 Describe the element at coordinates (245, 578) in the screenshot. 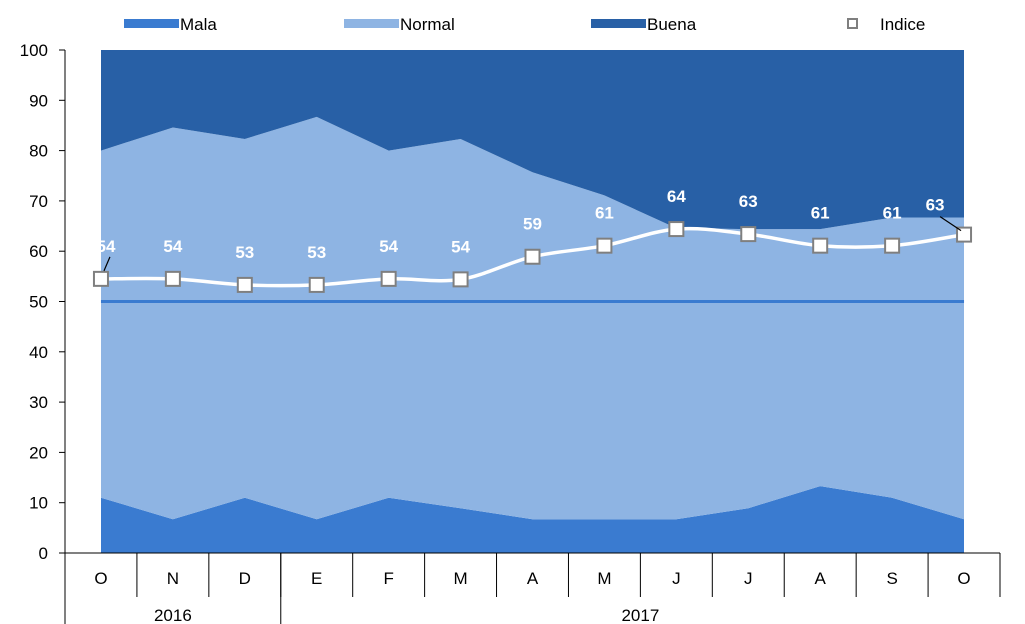

I see `x-tick-label: D` at that location.